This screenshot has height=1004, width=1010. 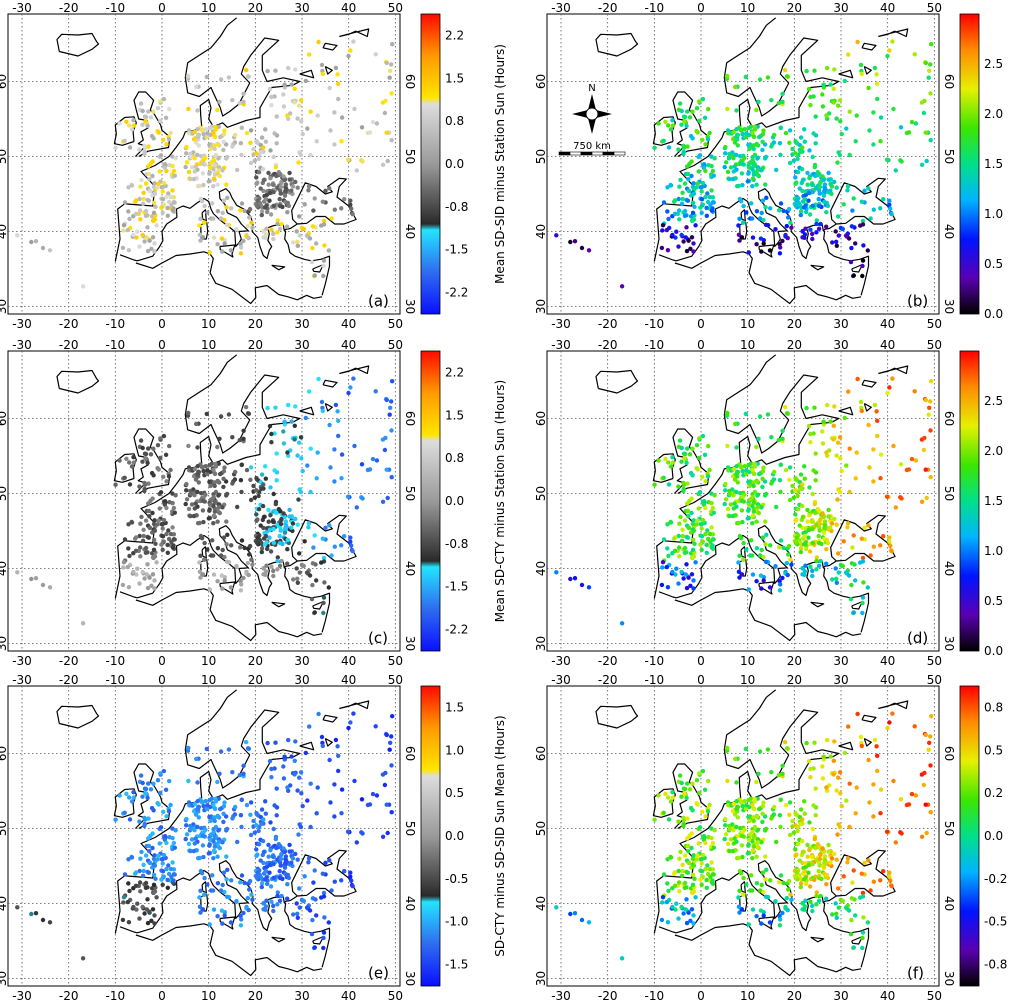 I want to click on lon-tick-label-top: 20, so click(x=794, y=345).